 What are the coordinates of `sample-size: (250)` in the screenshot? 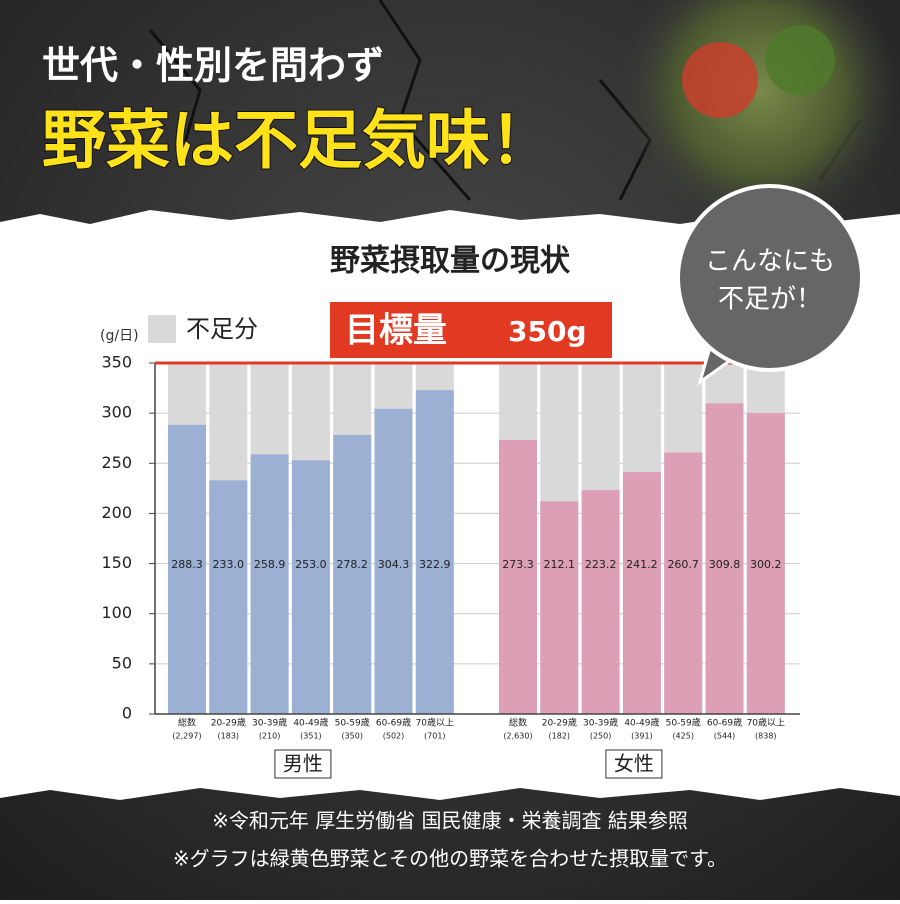 It's located at (601, 736).